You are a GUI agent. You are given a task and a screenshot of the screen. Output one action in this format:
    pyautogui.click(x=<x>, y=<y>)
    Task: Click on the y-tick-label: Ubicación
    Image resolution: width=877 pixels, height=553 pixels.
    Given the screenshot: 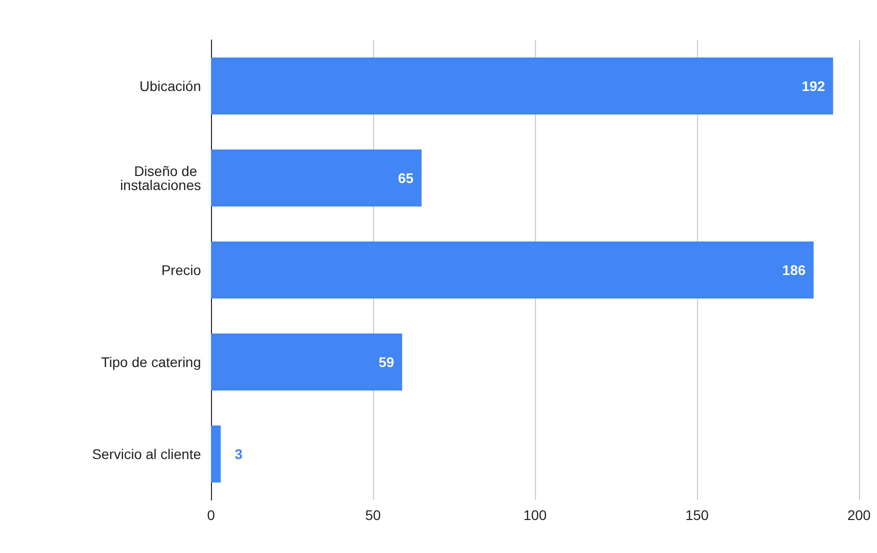 What is the action you would take?
    pyautogui.click(x=170, y=86)
    